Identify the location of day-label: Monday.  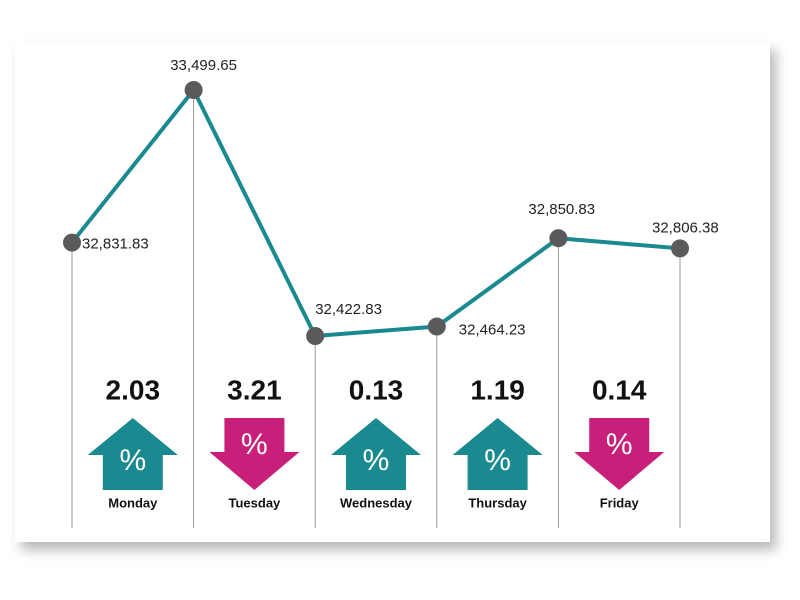
(133, 502).